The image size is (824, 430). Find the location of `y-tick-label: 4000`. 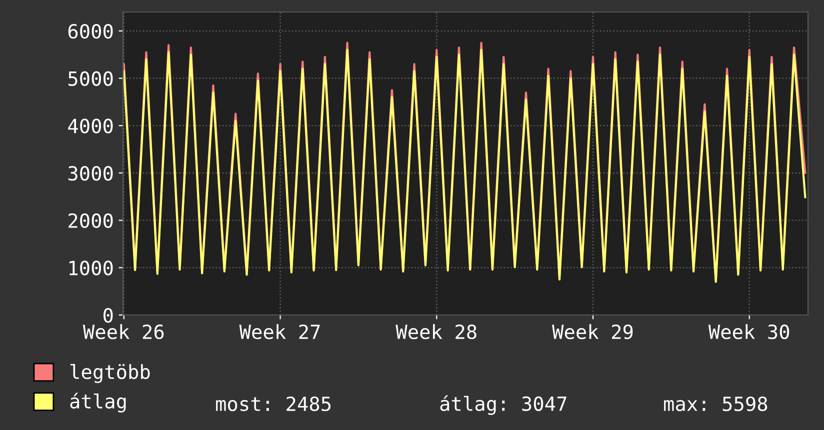

y-tick-label: 4000 is located at coordinates (90, 126).